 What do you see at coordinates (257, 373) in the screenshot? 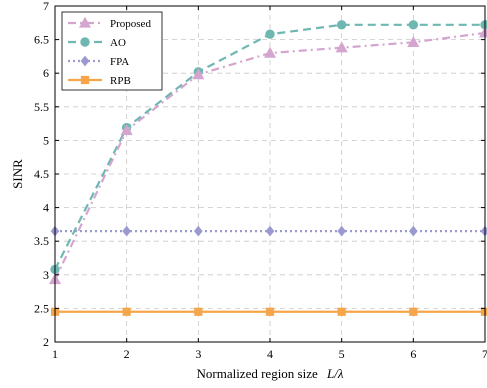
I see `x-axis-label-text: Normalized region size` at bounding box center [257, 373].